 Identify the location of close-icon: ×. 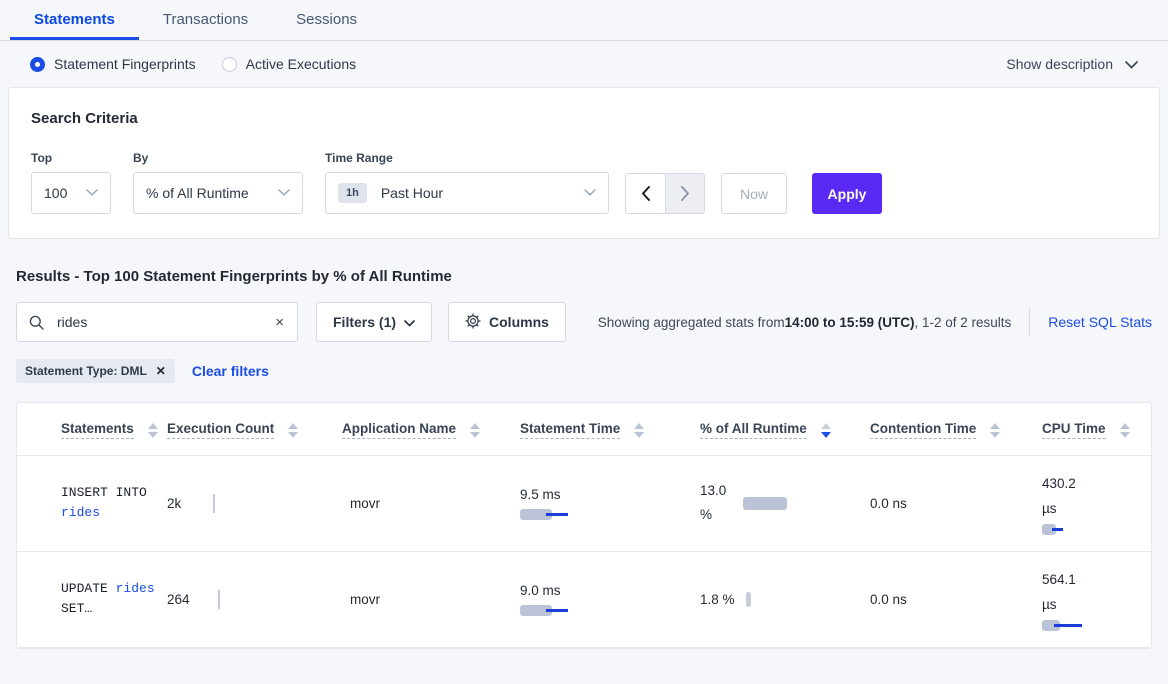
(279, 322).